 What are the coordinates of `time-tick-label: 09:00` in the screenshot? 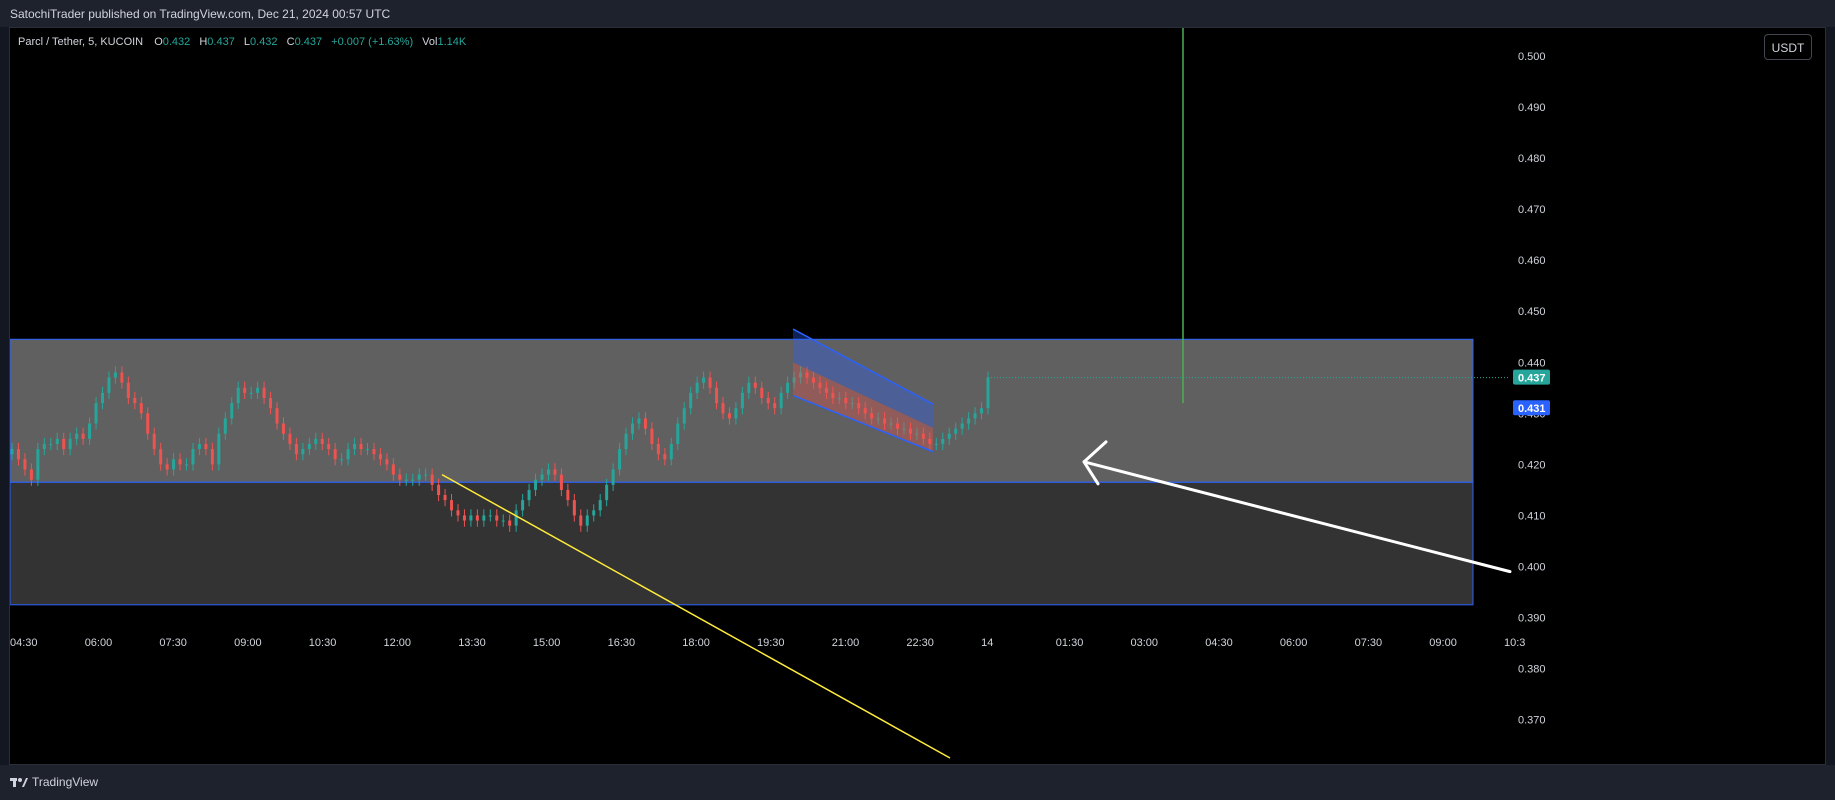 It's located at (1443, 643).